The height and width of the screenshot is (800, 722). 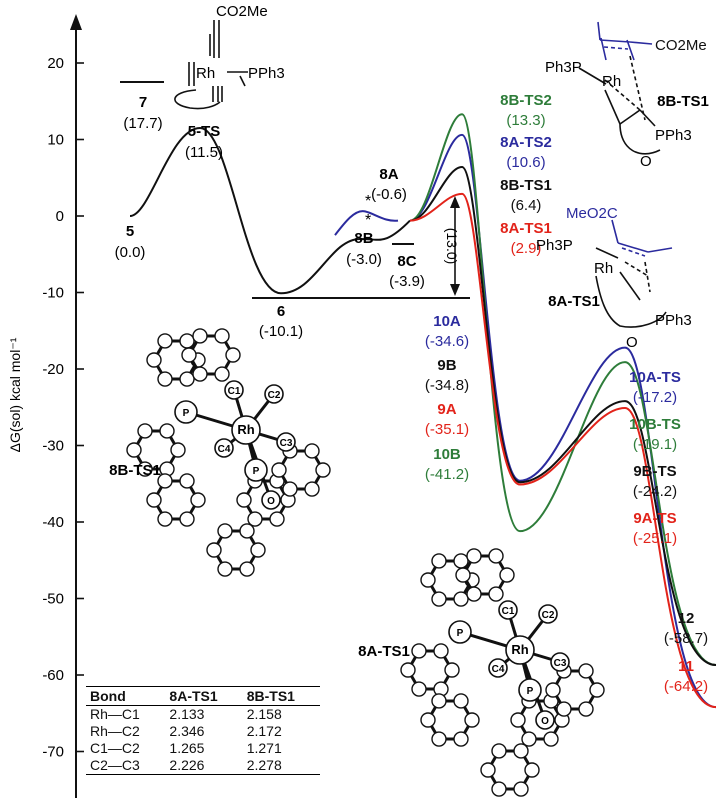 What do you see at coordinates (264, 731) in the screenshot?
I see `table-cell: 2.172` at bounding box center [264, 731].